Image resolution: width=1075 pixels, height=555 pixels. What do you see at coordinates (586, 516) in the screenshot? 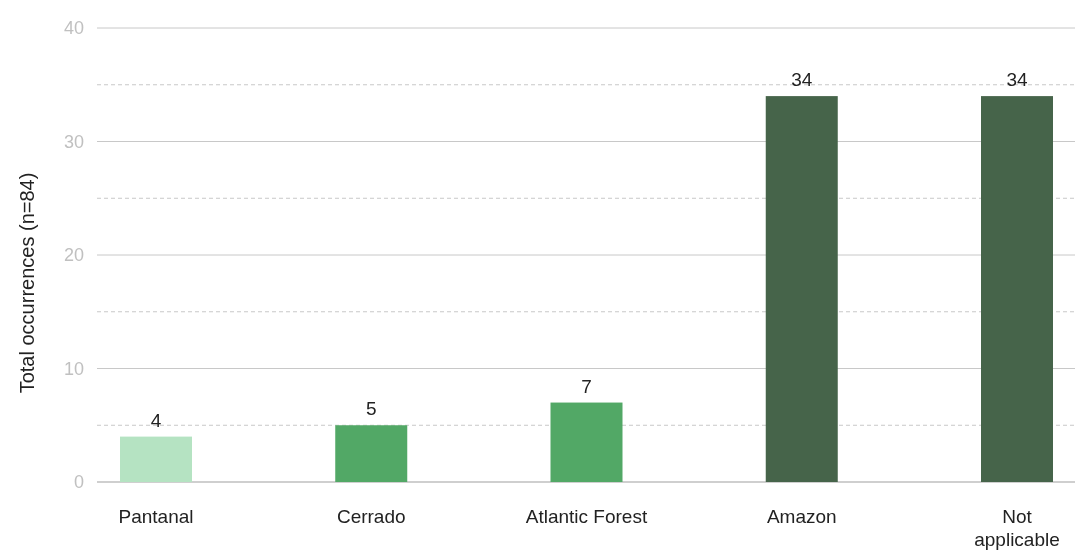
I see `x-tick-label: Atlantic Forest` at bounding box center [586, 516].